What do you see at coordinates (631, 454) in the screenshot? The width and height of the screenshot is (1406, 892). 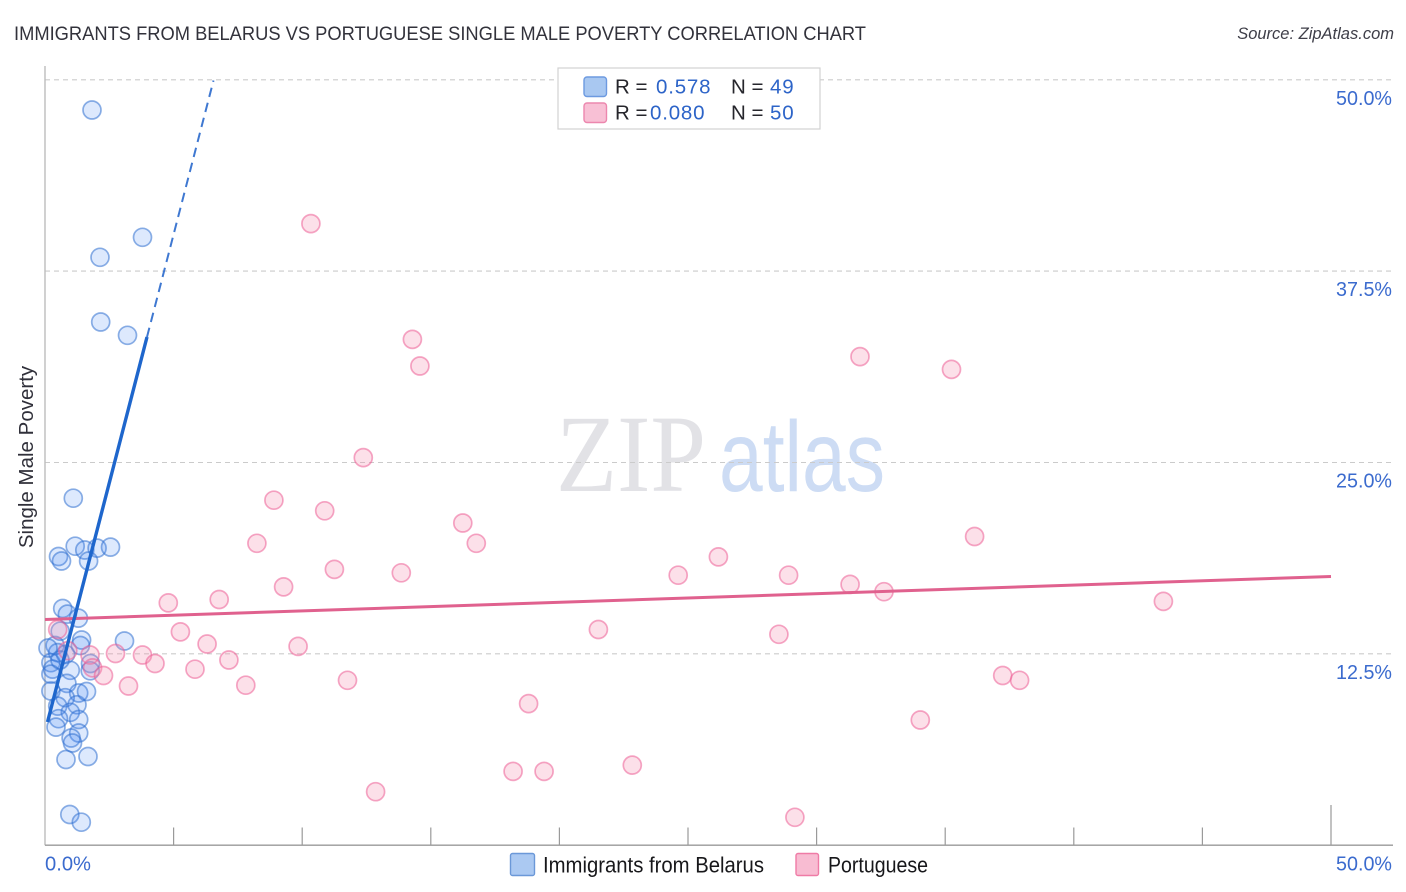 I see `svg-text: ZIP` at bounding box center [631, 454].